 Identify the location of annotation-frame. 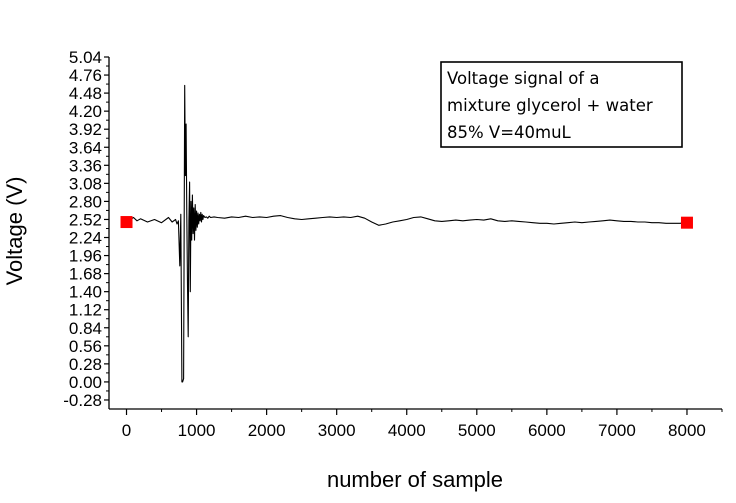
(561, 104).